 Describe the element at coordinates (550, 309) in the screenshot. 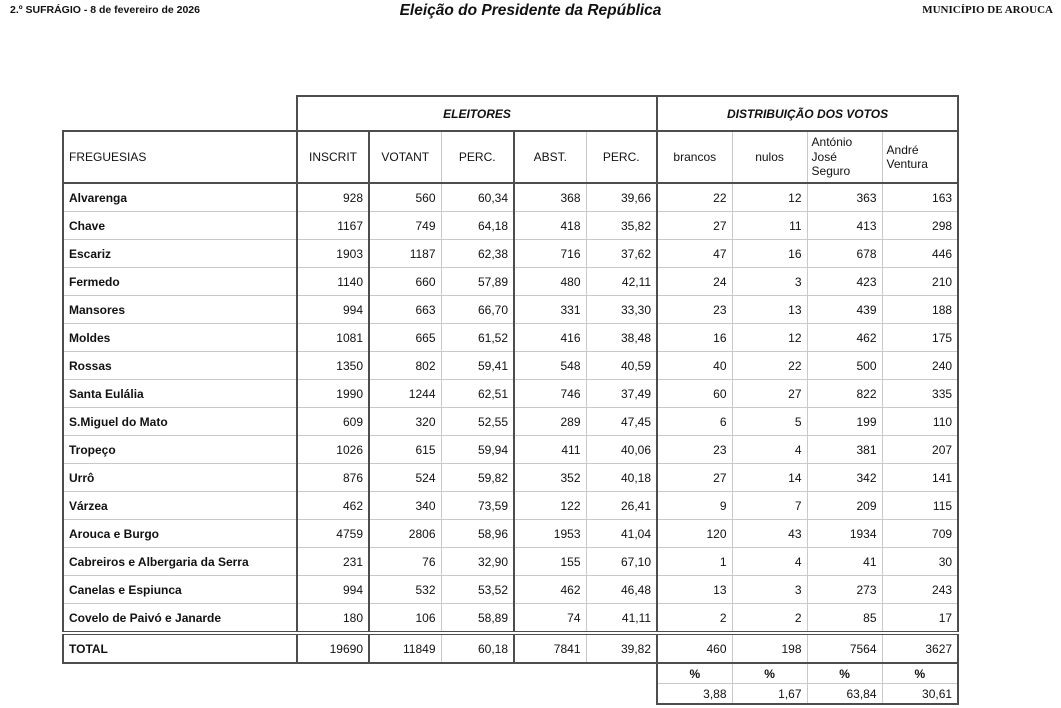

I see `value-cell: 331` at that location.